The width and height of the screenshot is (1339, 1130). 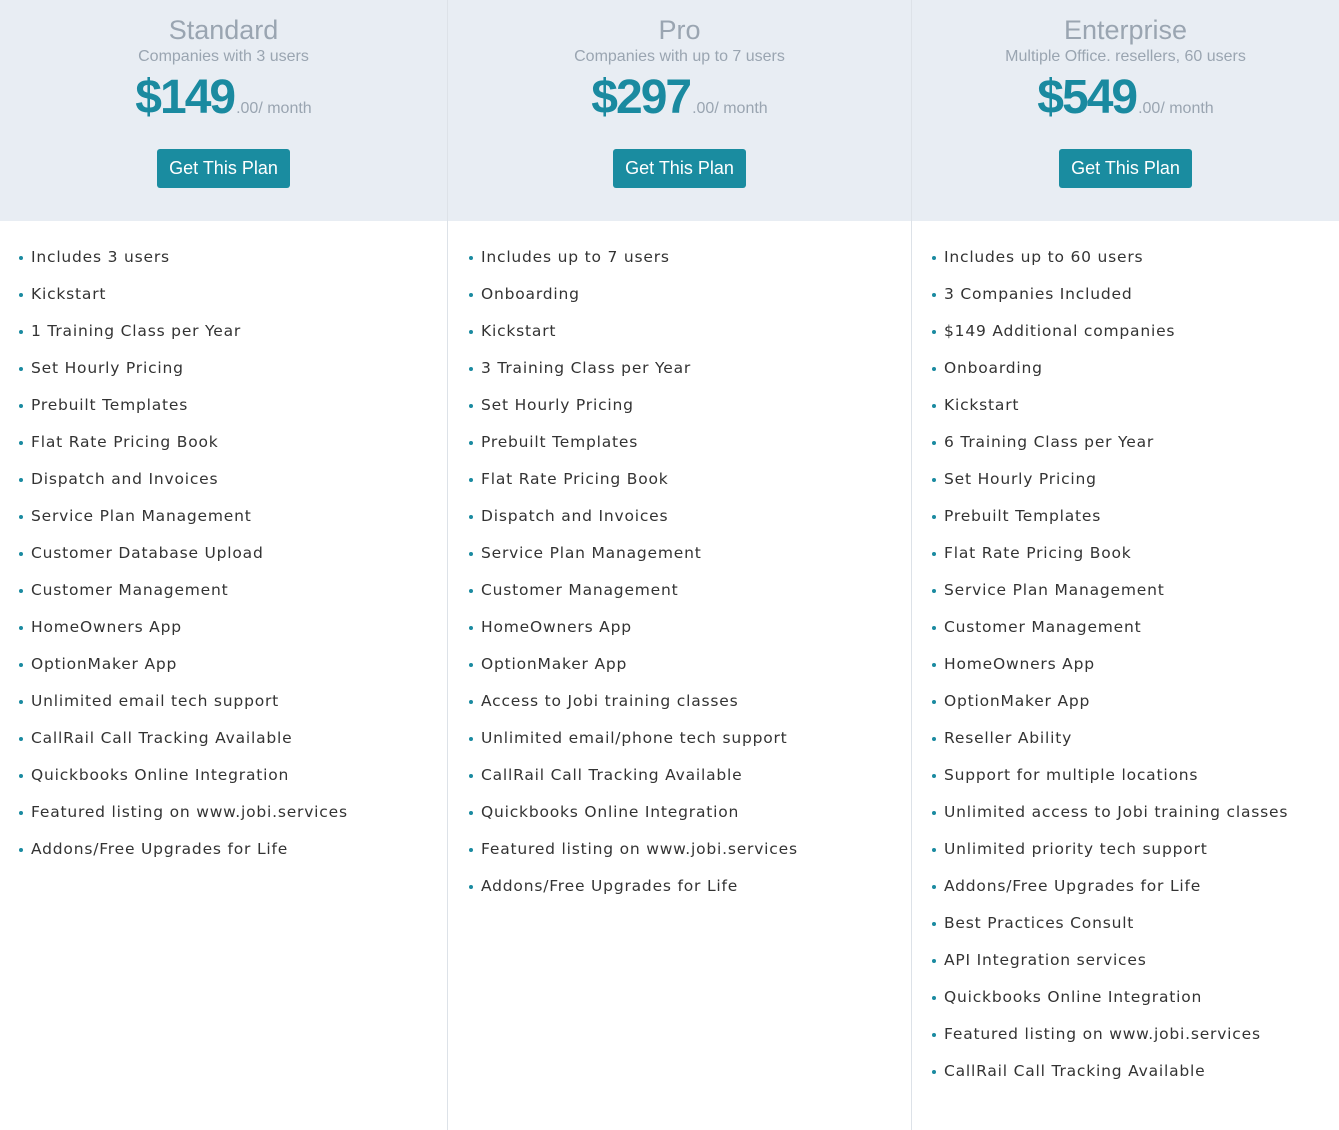 I want to click on get-plan-button-standard: Get This Plan, so click(x=223, y=168).